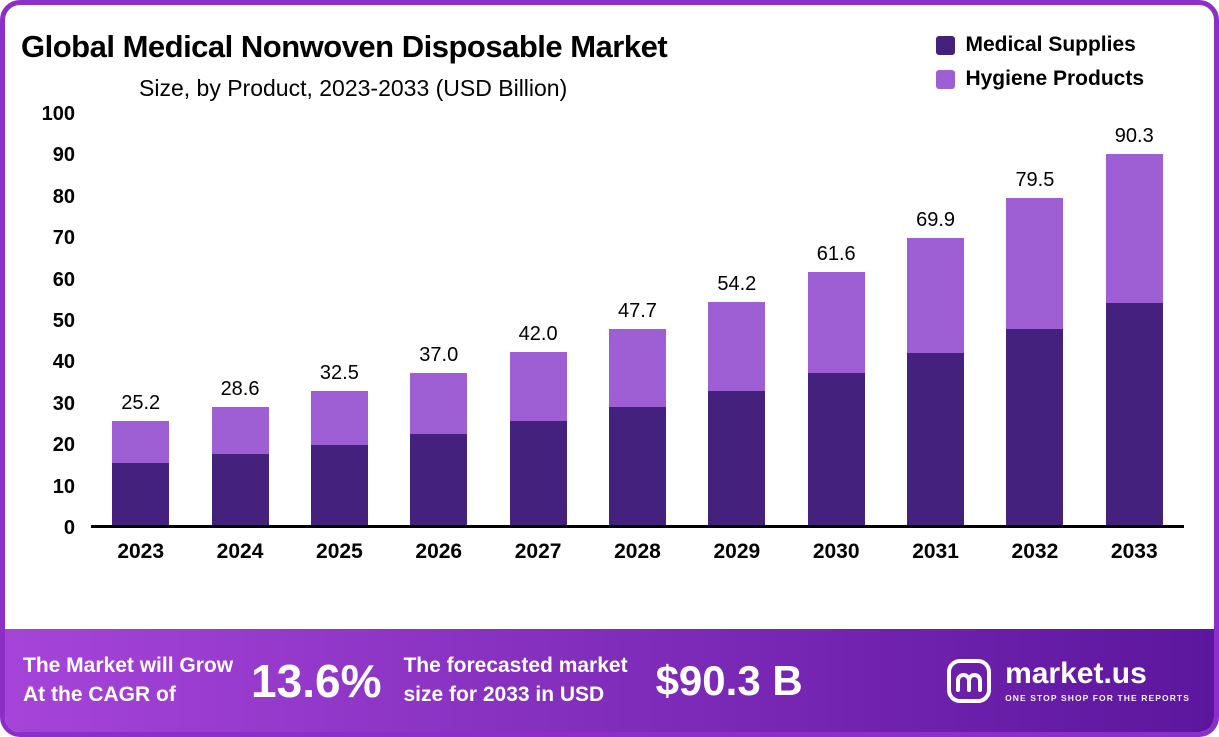 The width and height of the screenshot is (1219, 737). What do you see at coordinates (946, 45) in the screenshot?
I see `legend-swatch-medical-supplies` at bounding box center [946, 45].